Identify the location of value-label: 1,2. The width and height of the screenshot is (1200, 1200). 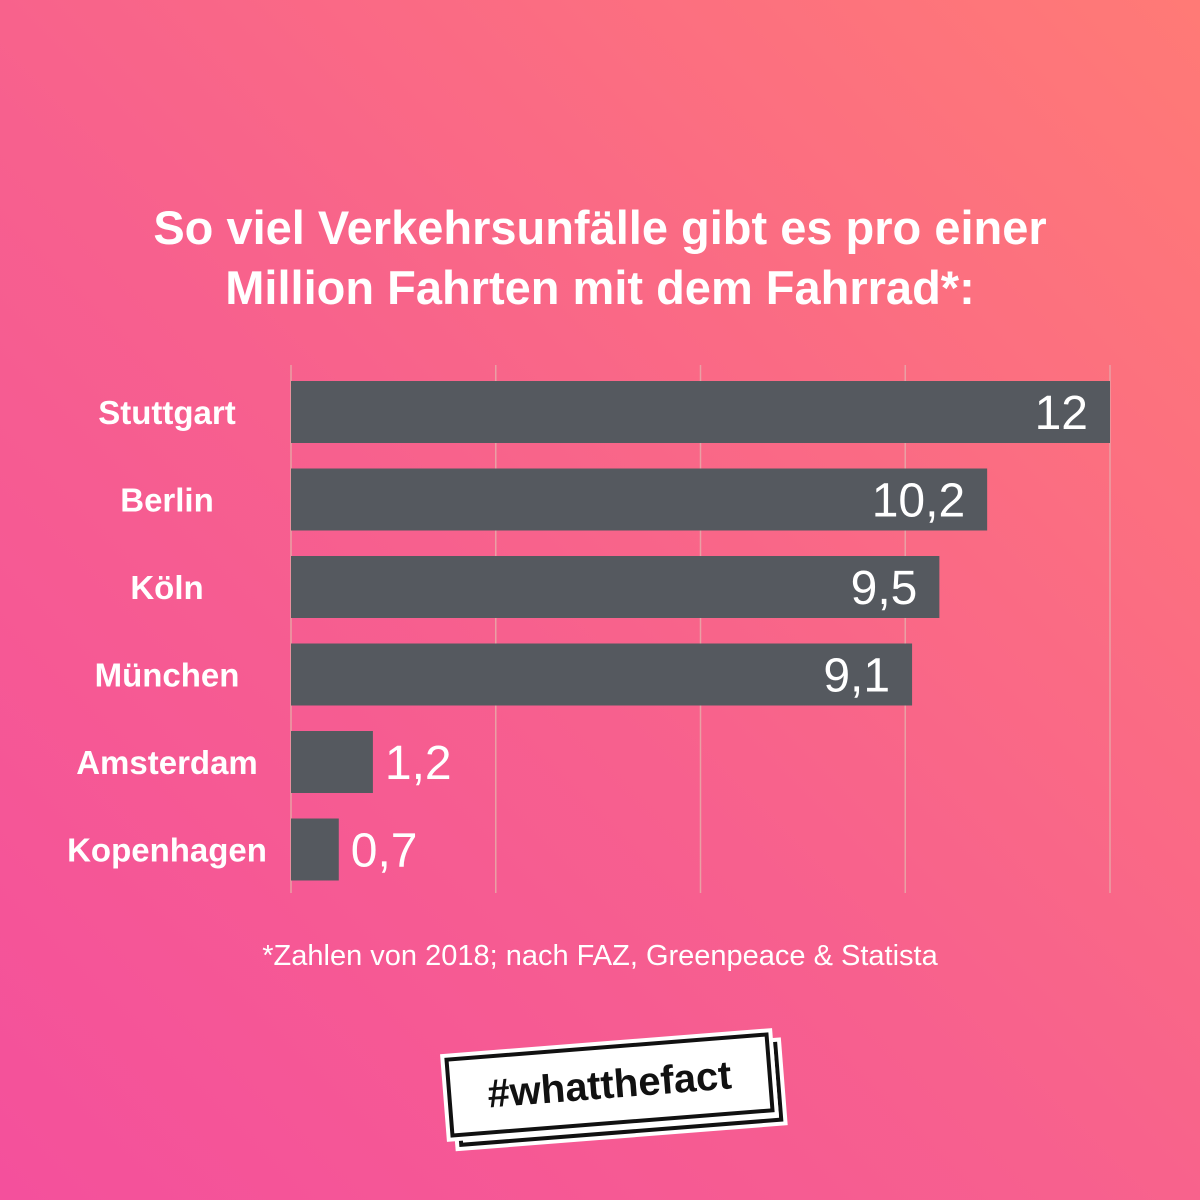
(418, 763).